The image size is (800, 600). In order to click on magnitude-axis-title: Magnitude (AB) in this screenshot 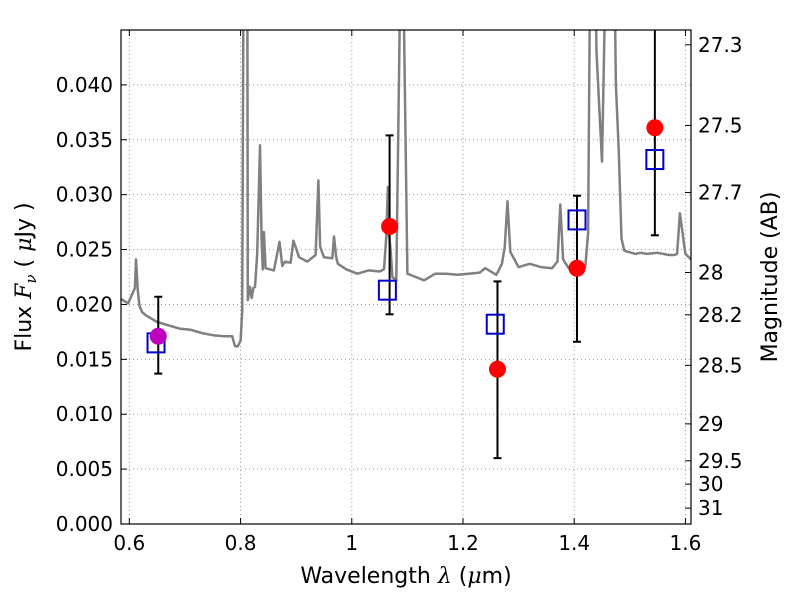, I will do `click(770, 277)`.